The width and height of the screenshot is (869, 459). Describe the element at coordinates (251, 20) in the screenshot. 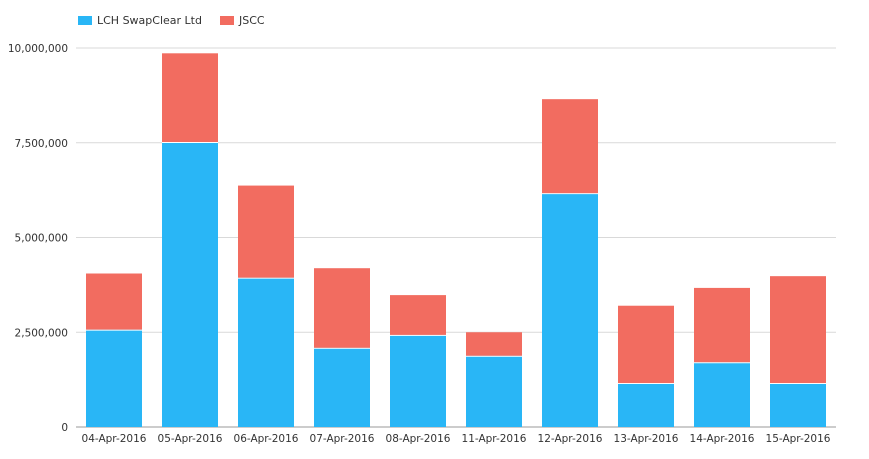

I see `legend-label-jscc: JSCC` at that location.